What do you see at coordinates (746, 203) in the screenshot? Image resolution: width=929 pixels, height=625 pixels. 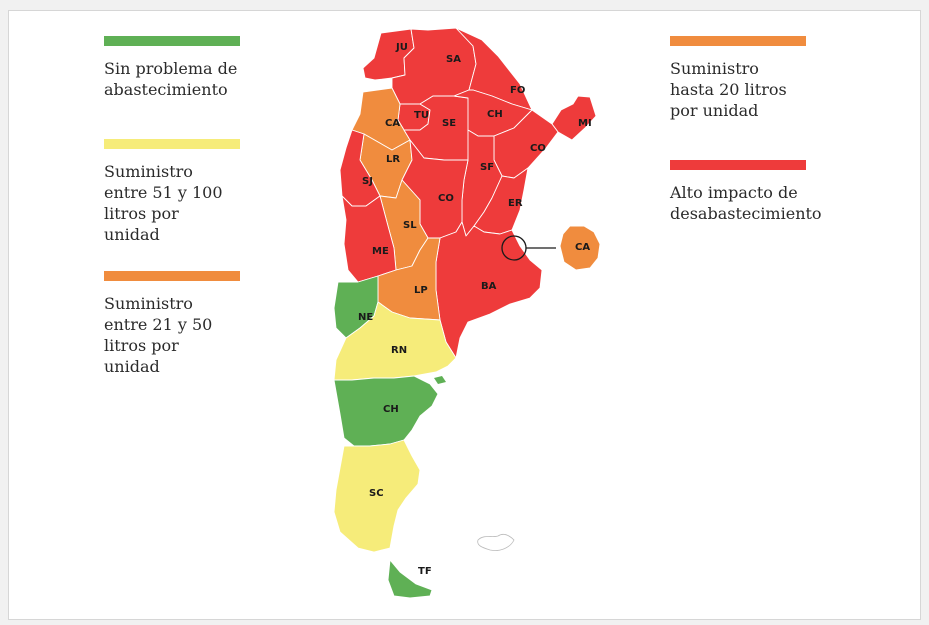 I see `legend-label-red: Alto impacto de desabastecimiento` at bounding box center [746, 203].